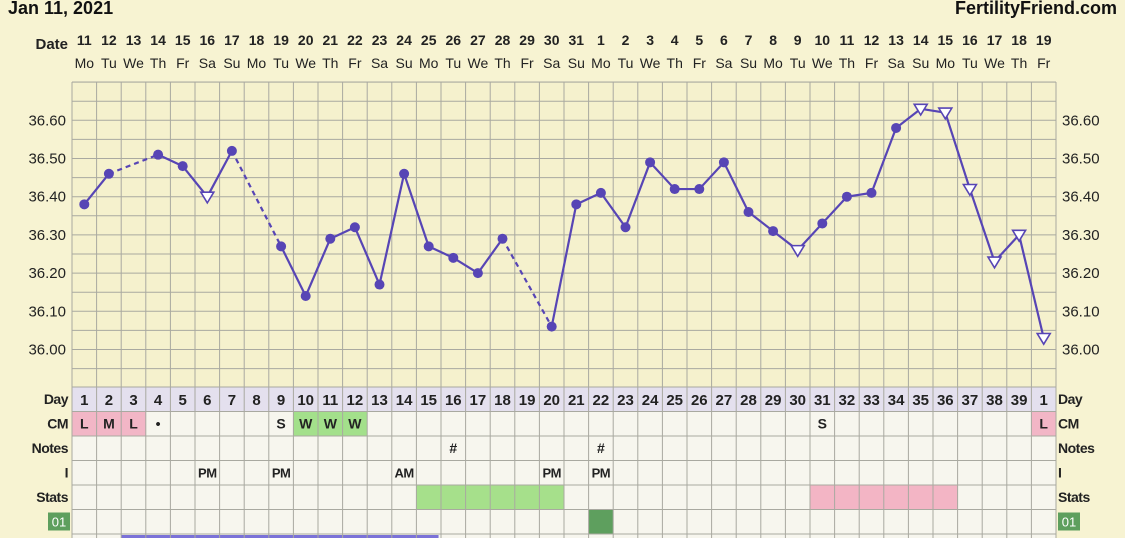  What do you see at coordinates (1019, 400) in the screenshot?
I see `cycle-day-number: 39` at bounding box center [1019, 400].